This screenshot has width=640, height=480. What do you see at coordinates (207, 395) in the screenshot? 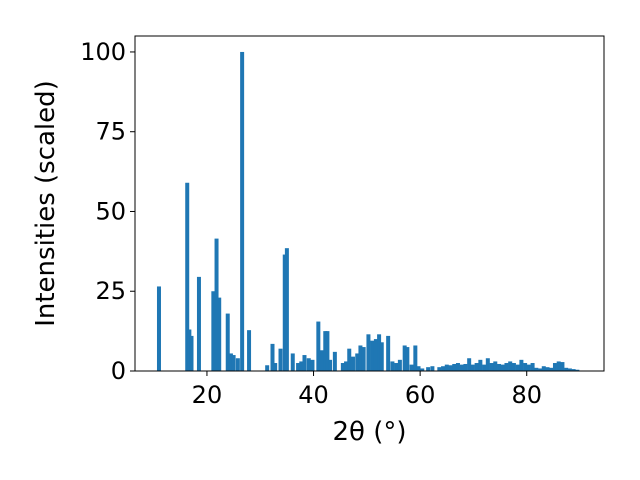
I see `x-tick-label: 20` at bounding box center [207, 395].